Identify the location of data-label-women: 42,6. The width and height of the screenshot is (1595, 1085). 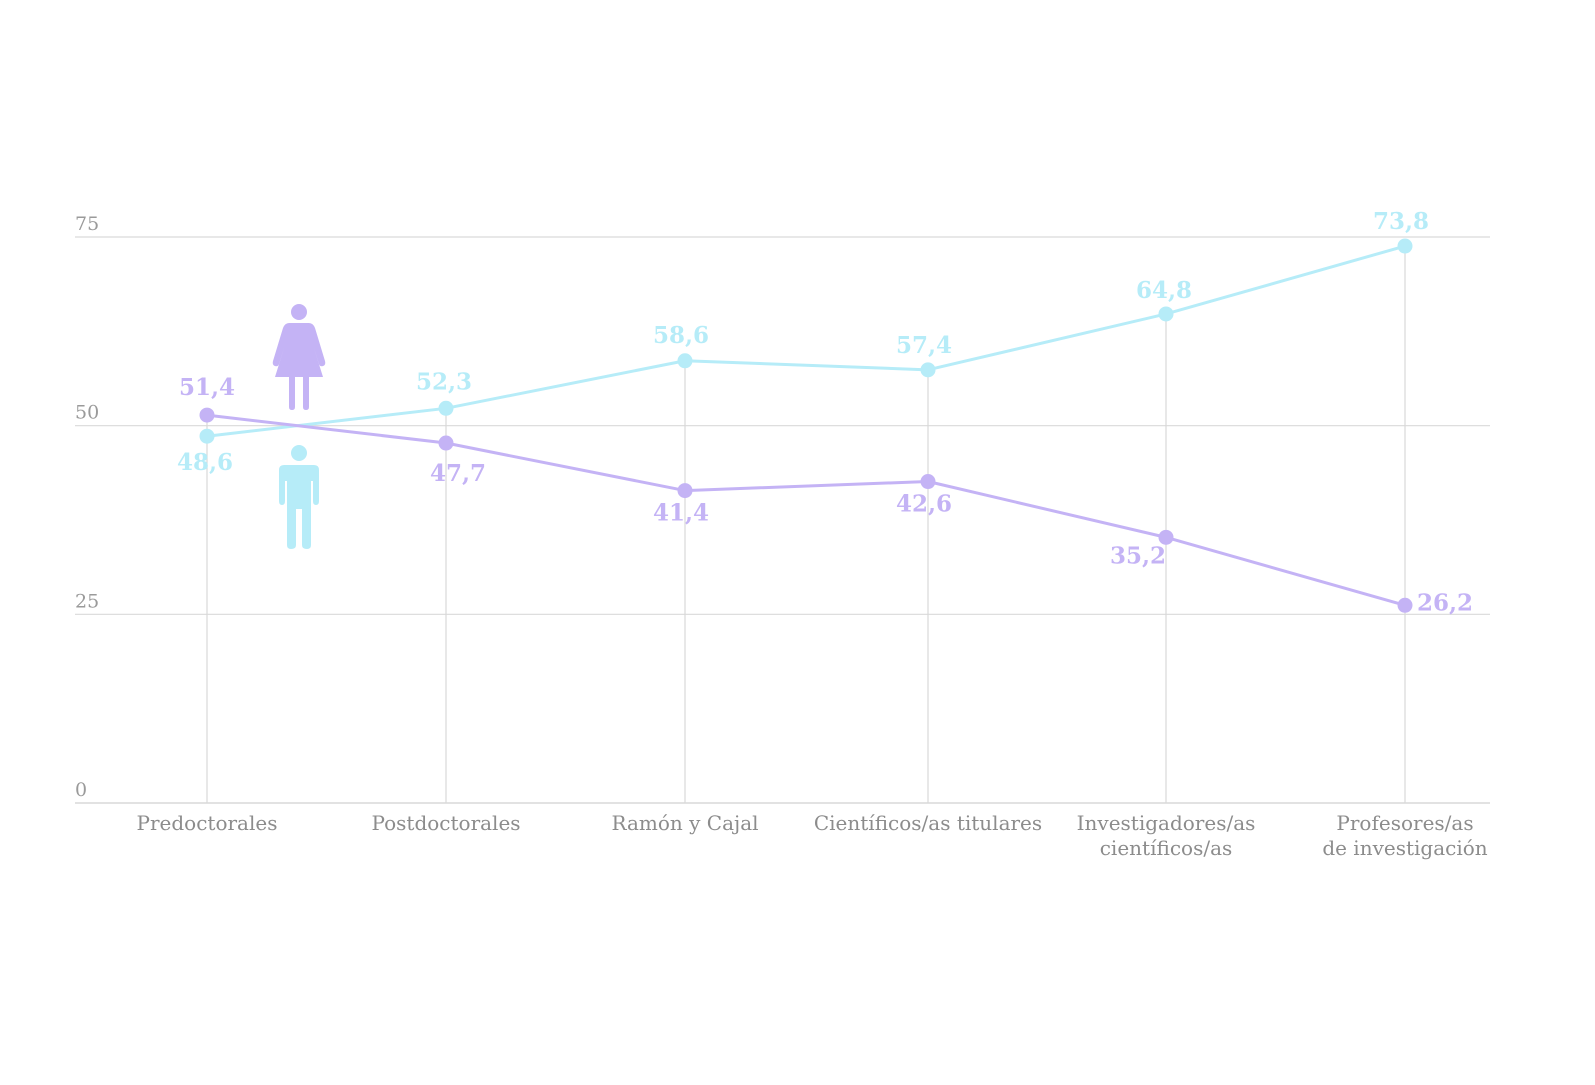
(924, 504).